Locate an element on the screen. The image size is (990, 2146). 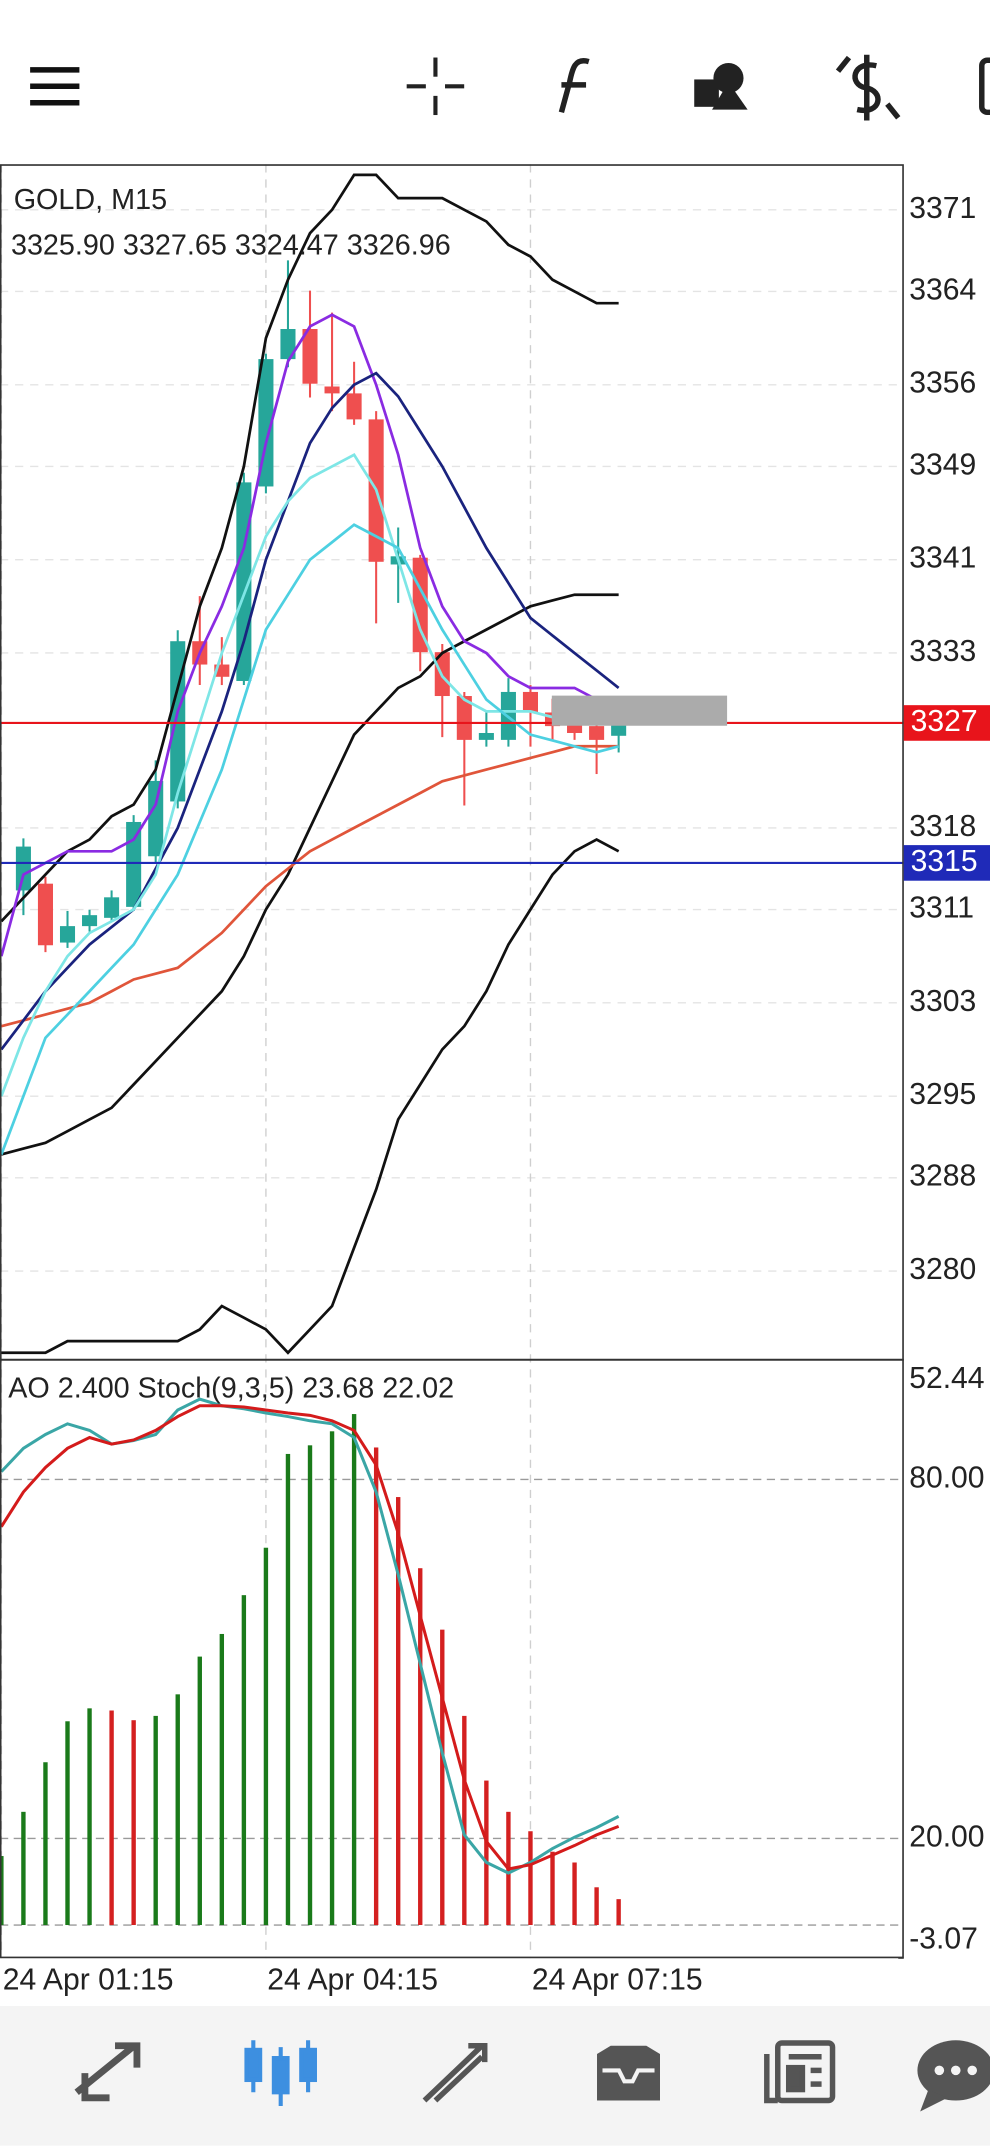
y-tick-label: 3349 is located at coordinates (942, 464).